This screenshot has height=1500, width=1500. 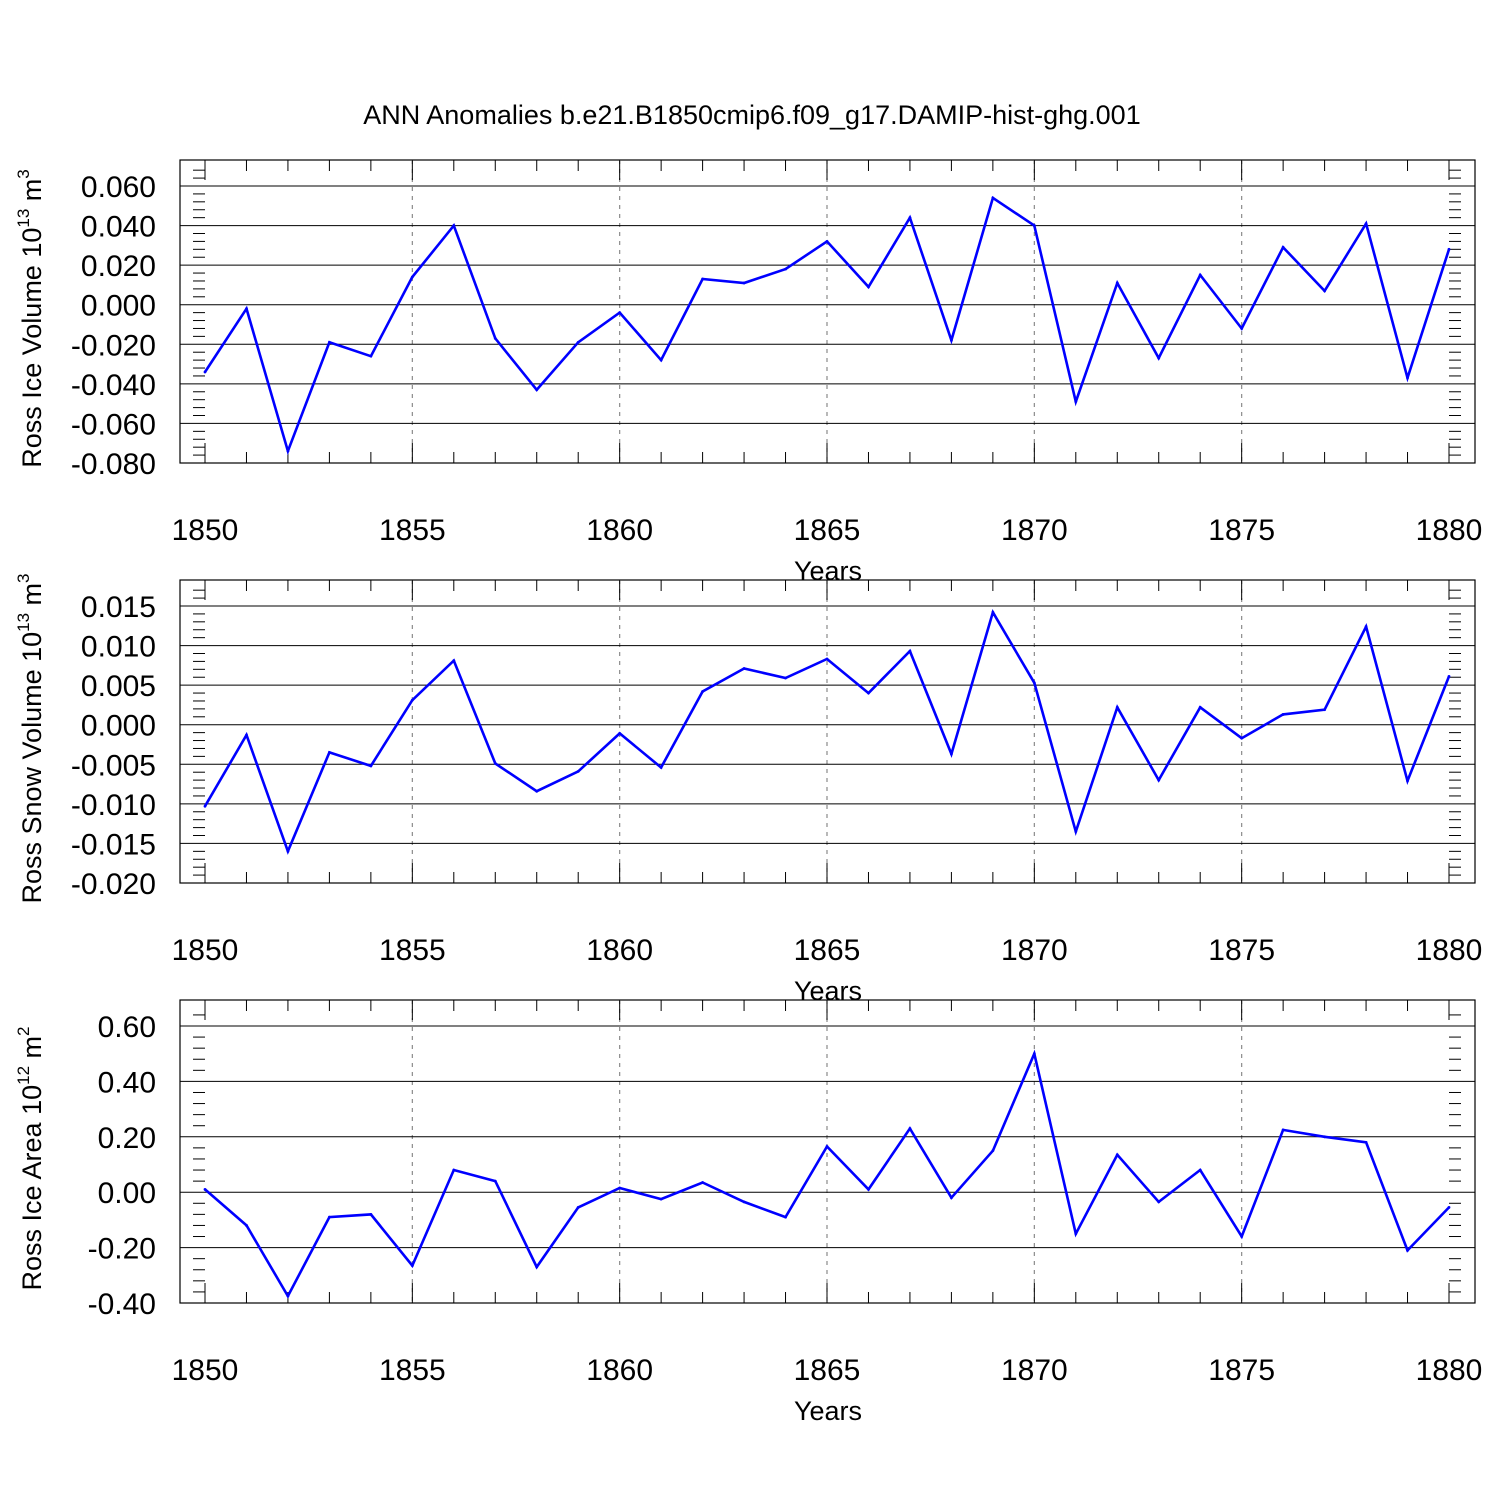 I want to click on y-tick-label: 0.040, so click(x=118, y=227).